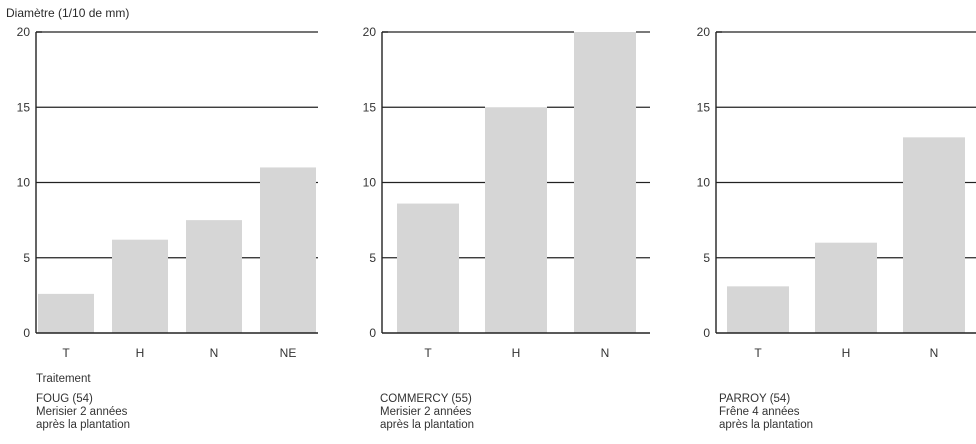 This screenshot has height=444, width=976. I want to click on x-tick-label-ne: NE, so click(288, 353).